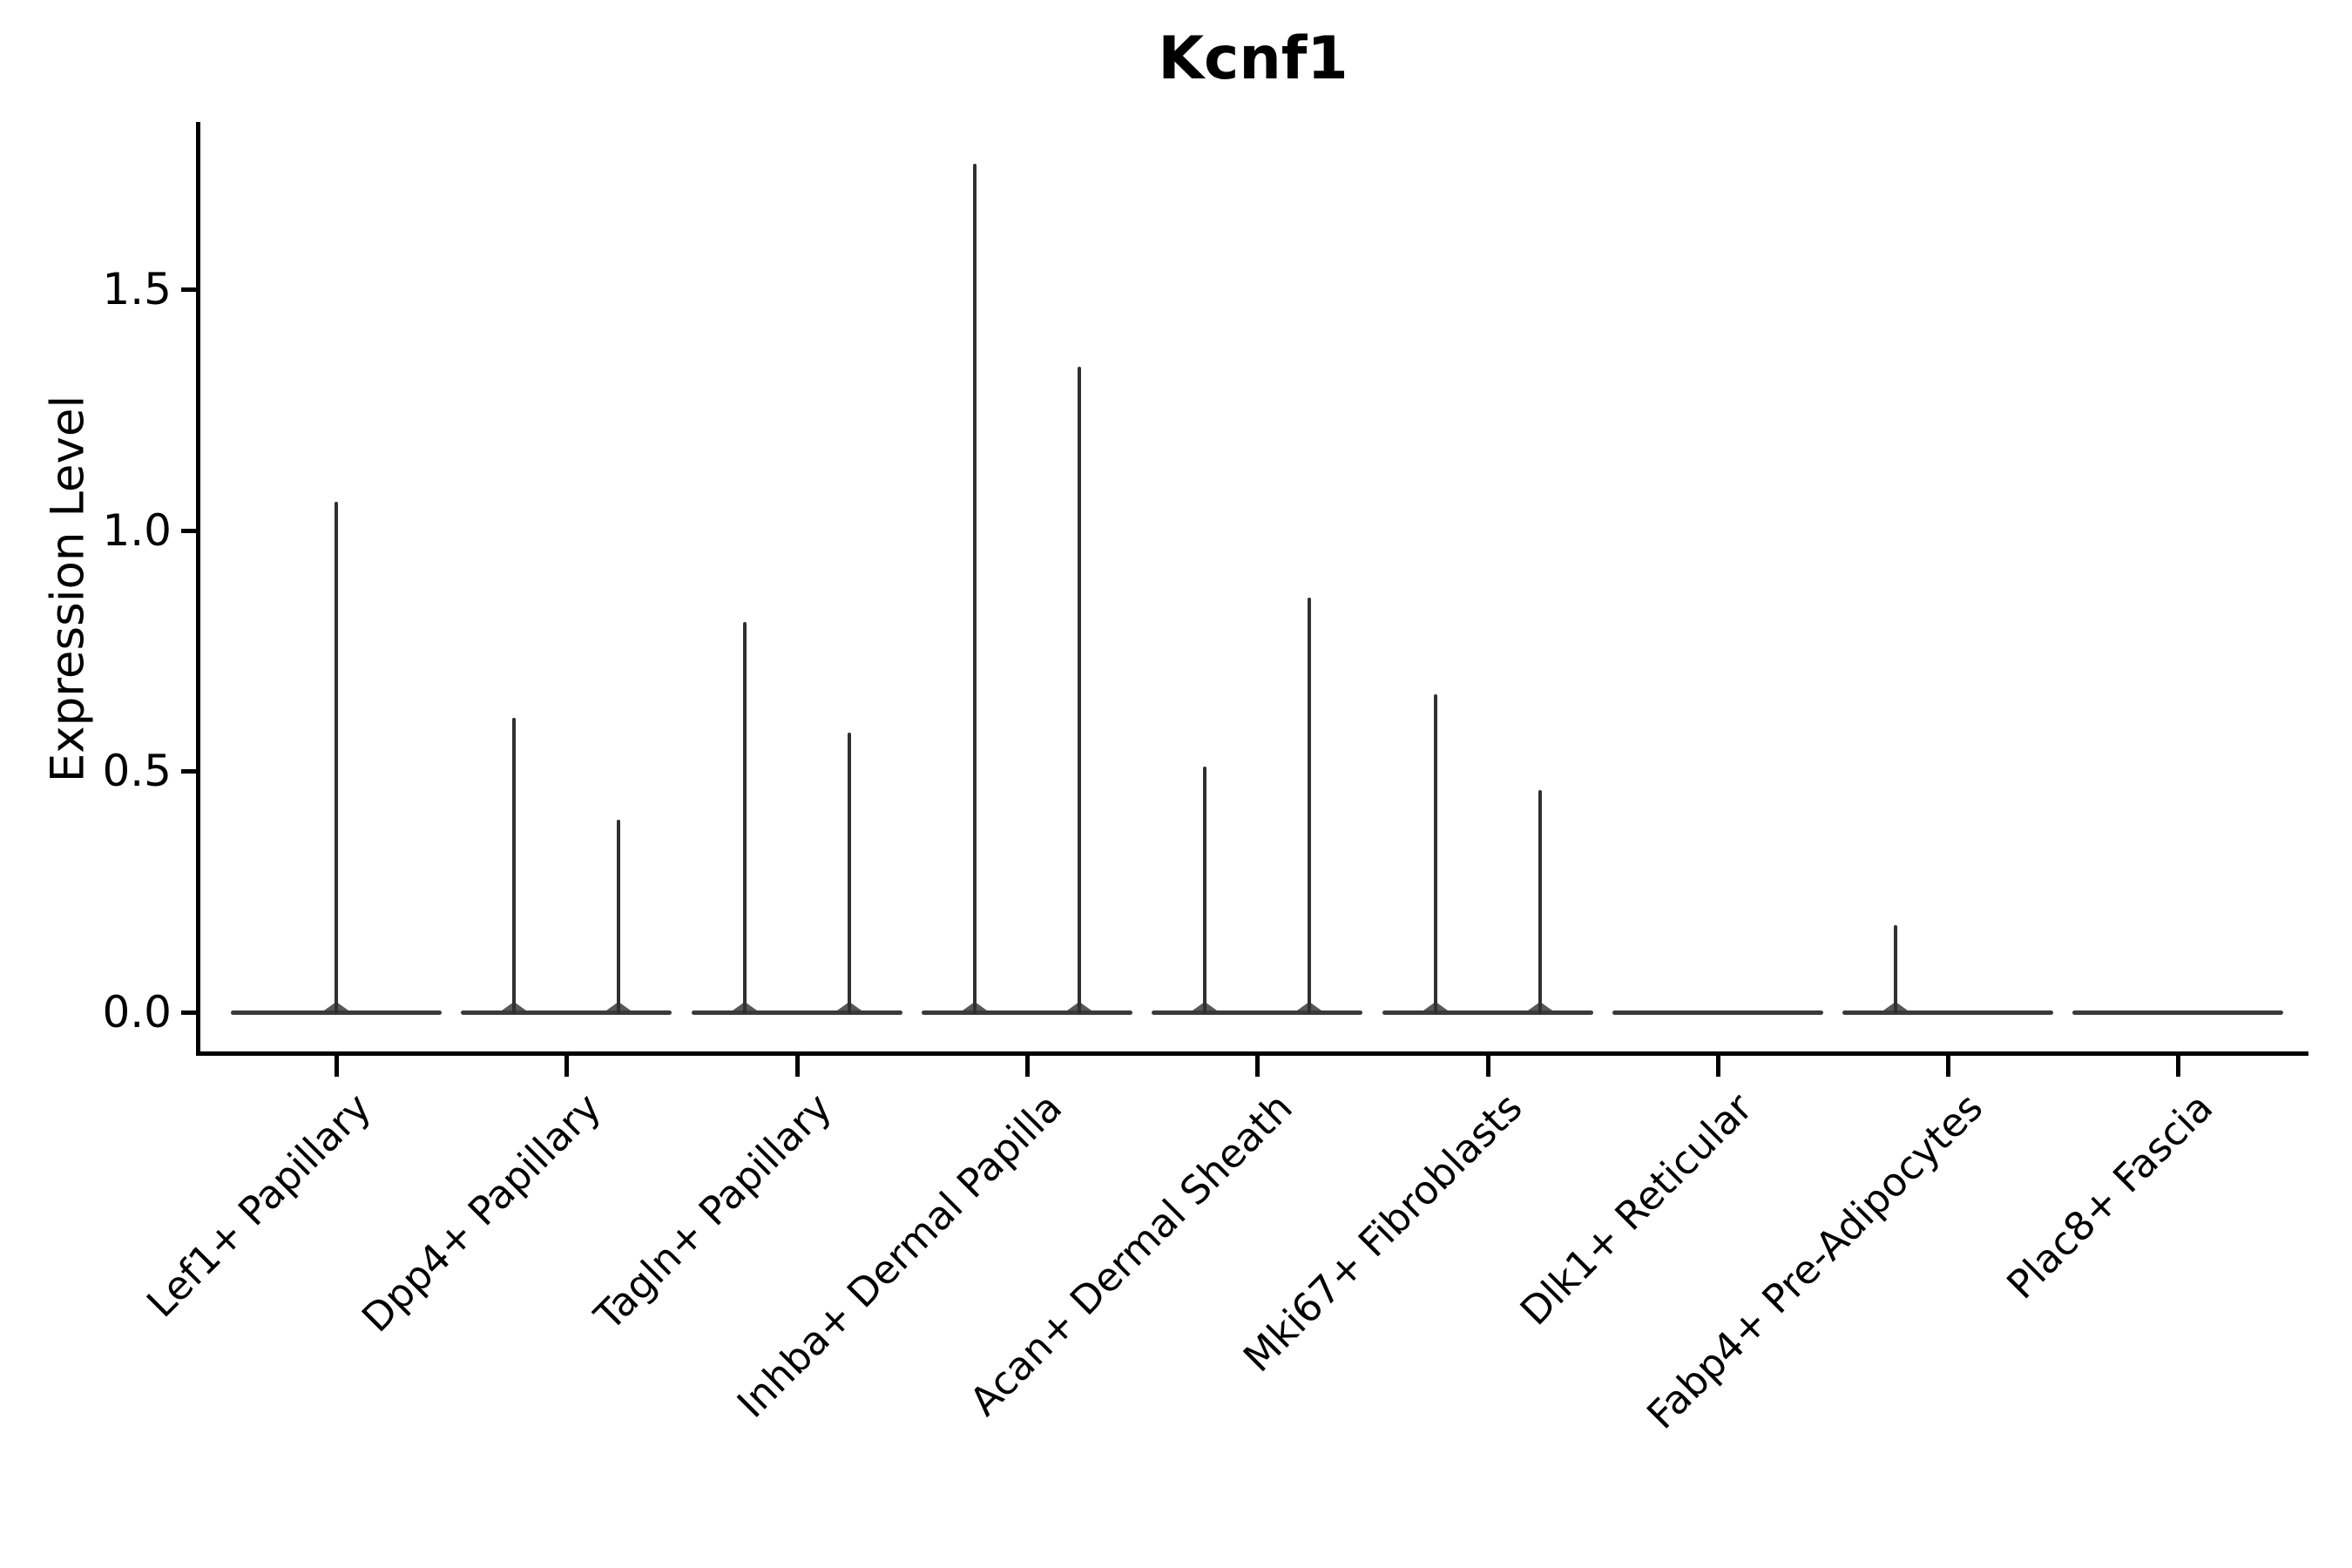 This screenshot has height=1568, width=2352. Describe the element at coordinates (137, 1012) in the screenshot. I see `y-tick-label: 0.0` at that location.